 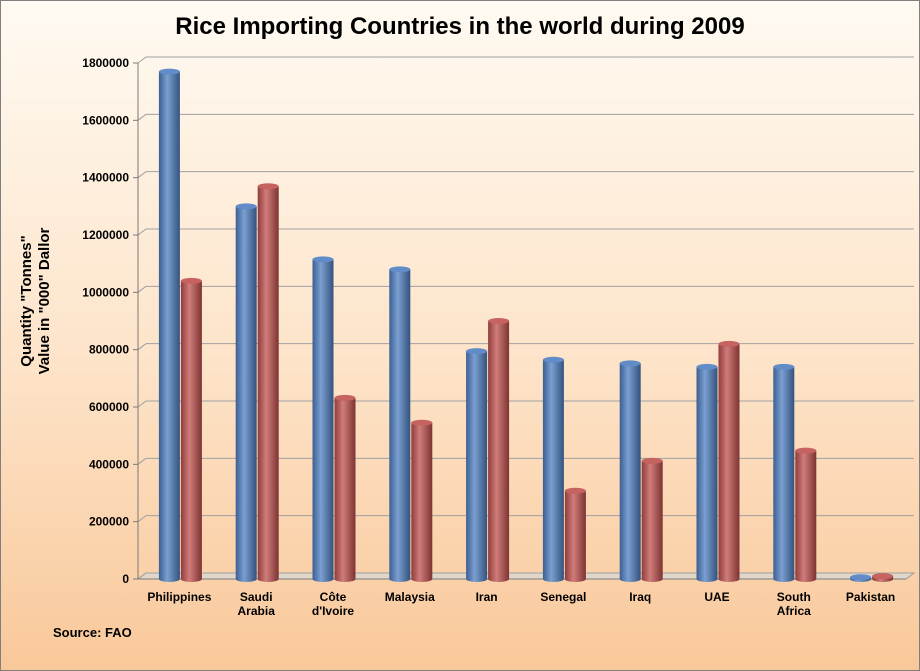 I want to click on x-tick-label: Côte d'Ivoire, so click(x=333, y=604).